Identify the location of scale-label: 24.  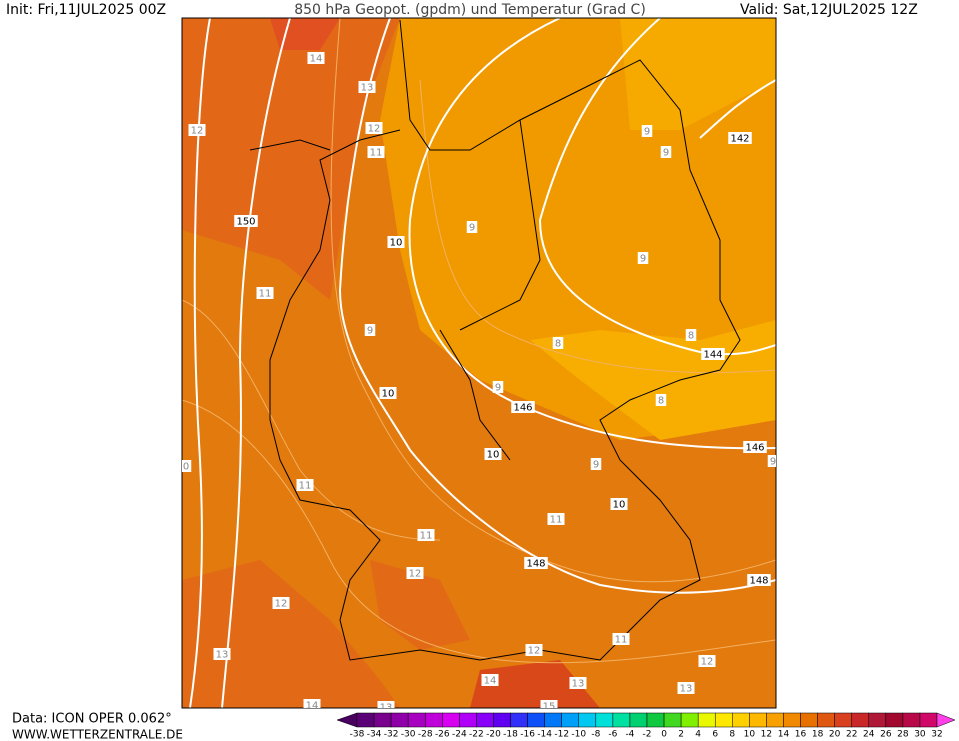
(869, 735).